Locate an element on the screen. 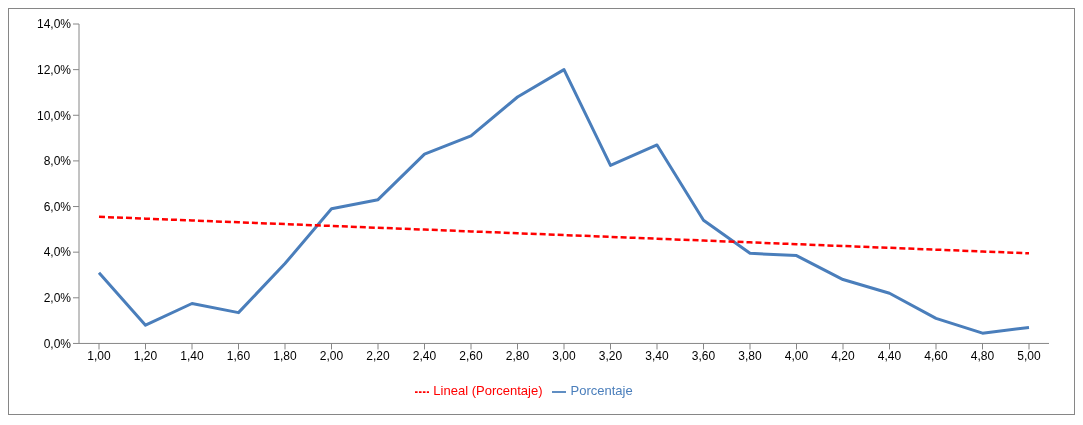  y-tick-label: 0,0% is located at coordinates (57, 343).